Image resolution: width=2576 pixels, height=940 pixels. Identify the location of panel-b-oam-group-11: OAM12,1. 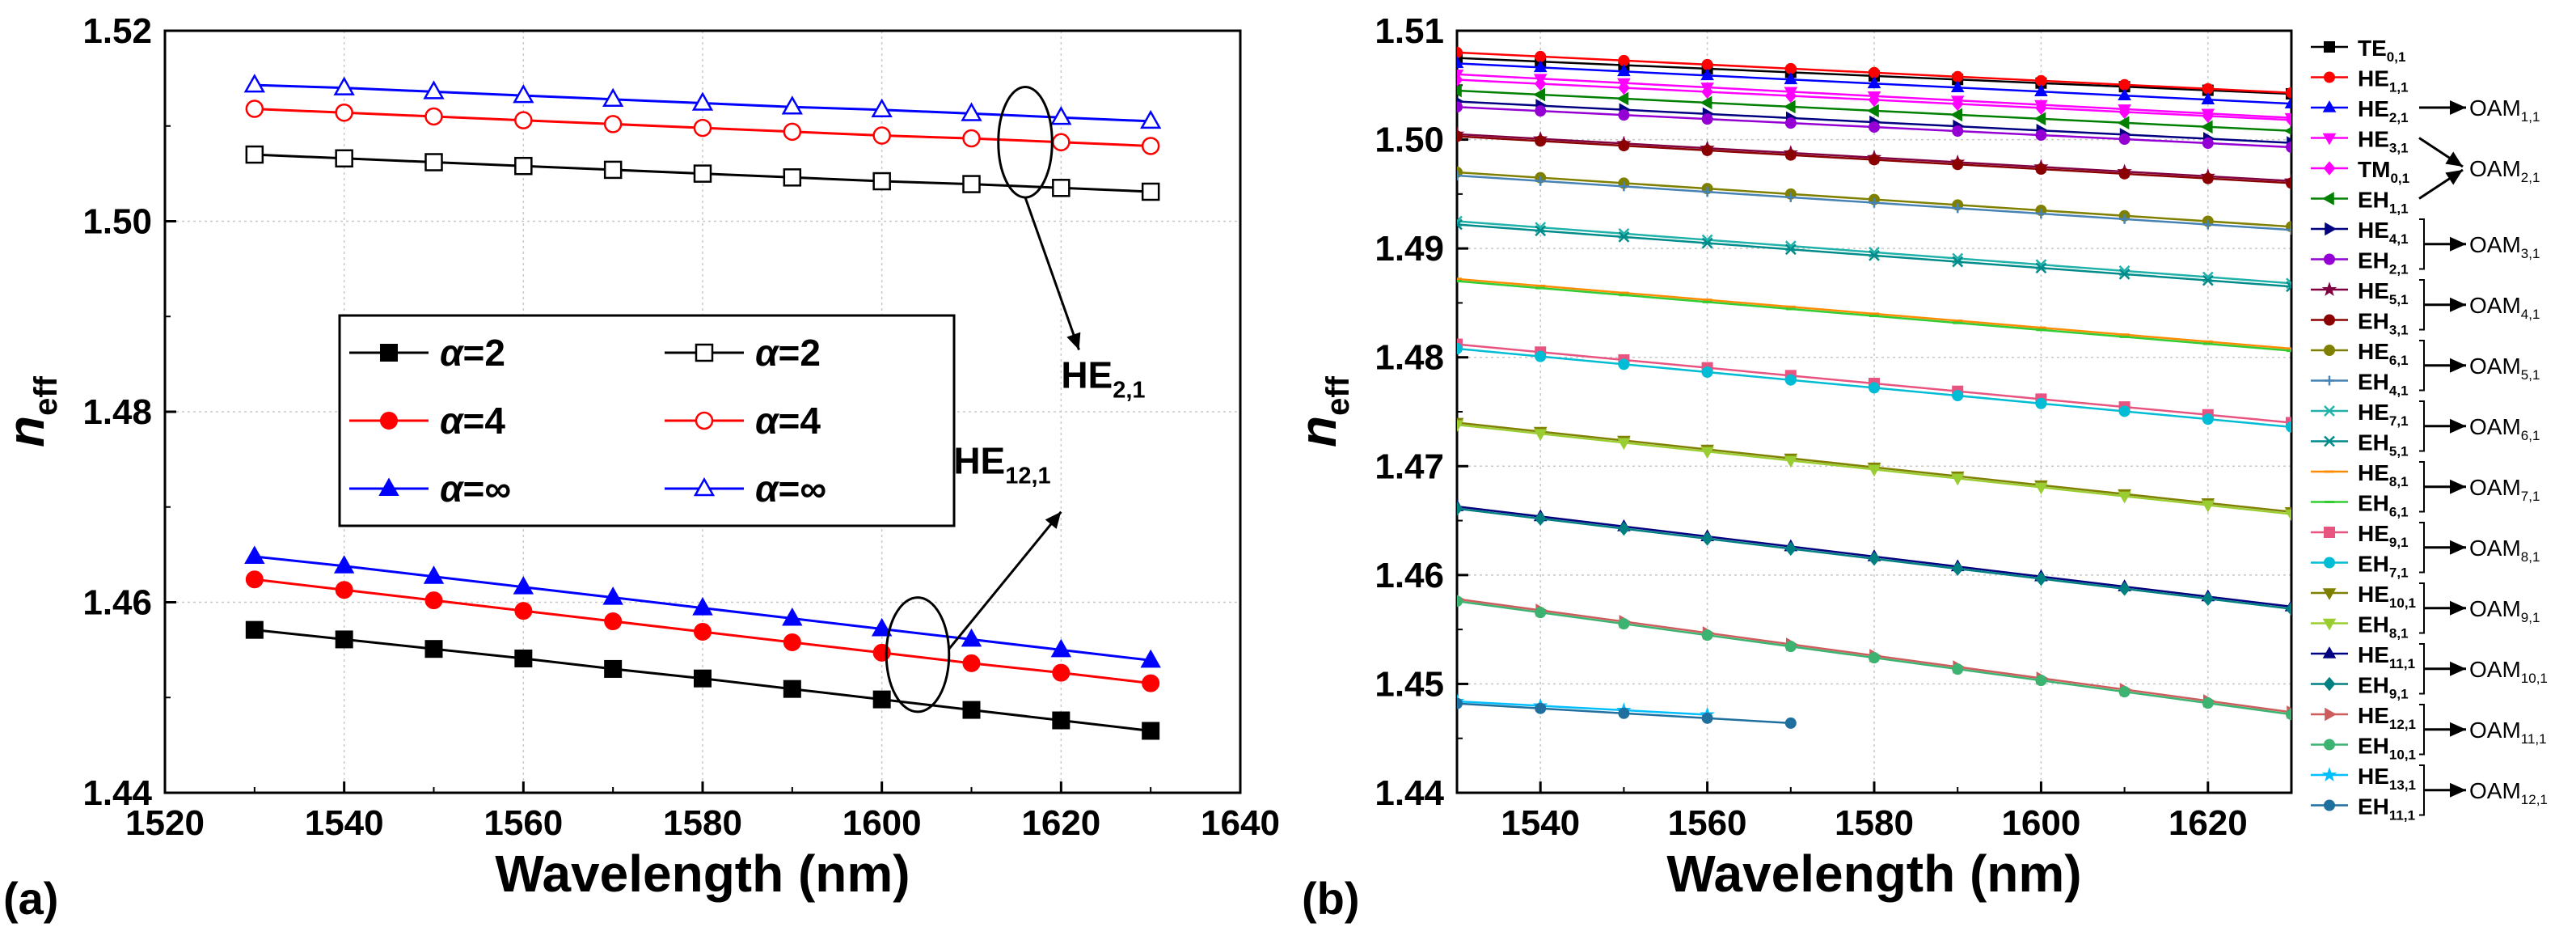
(2483, 790).